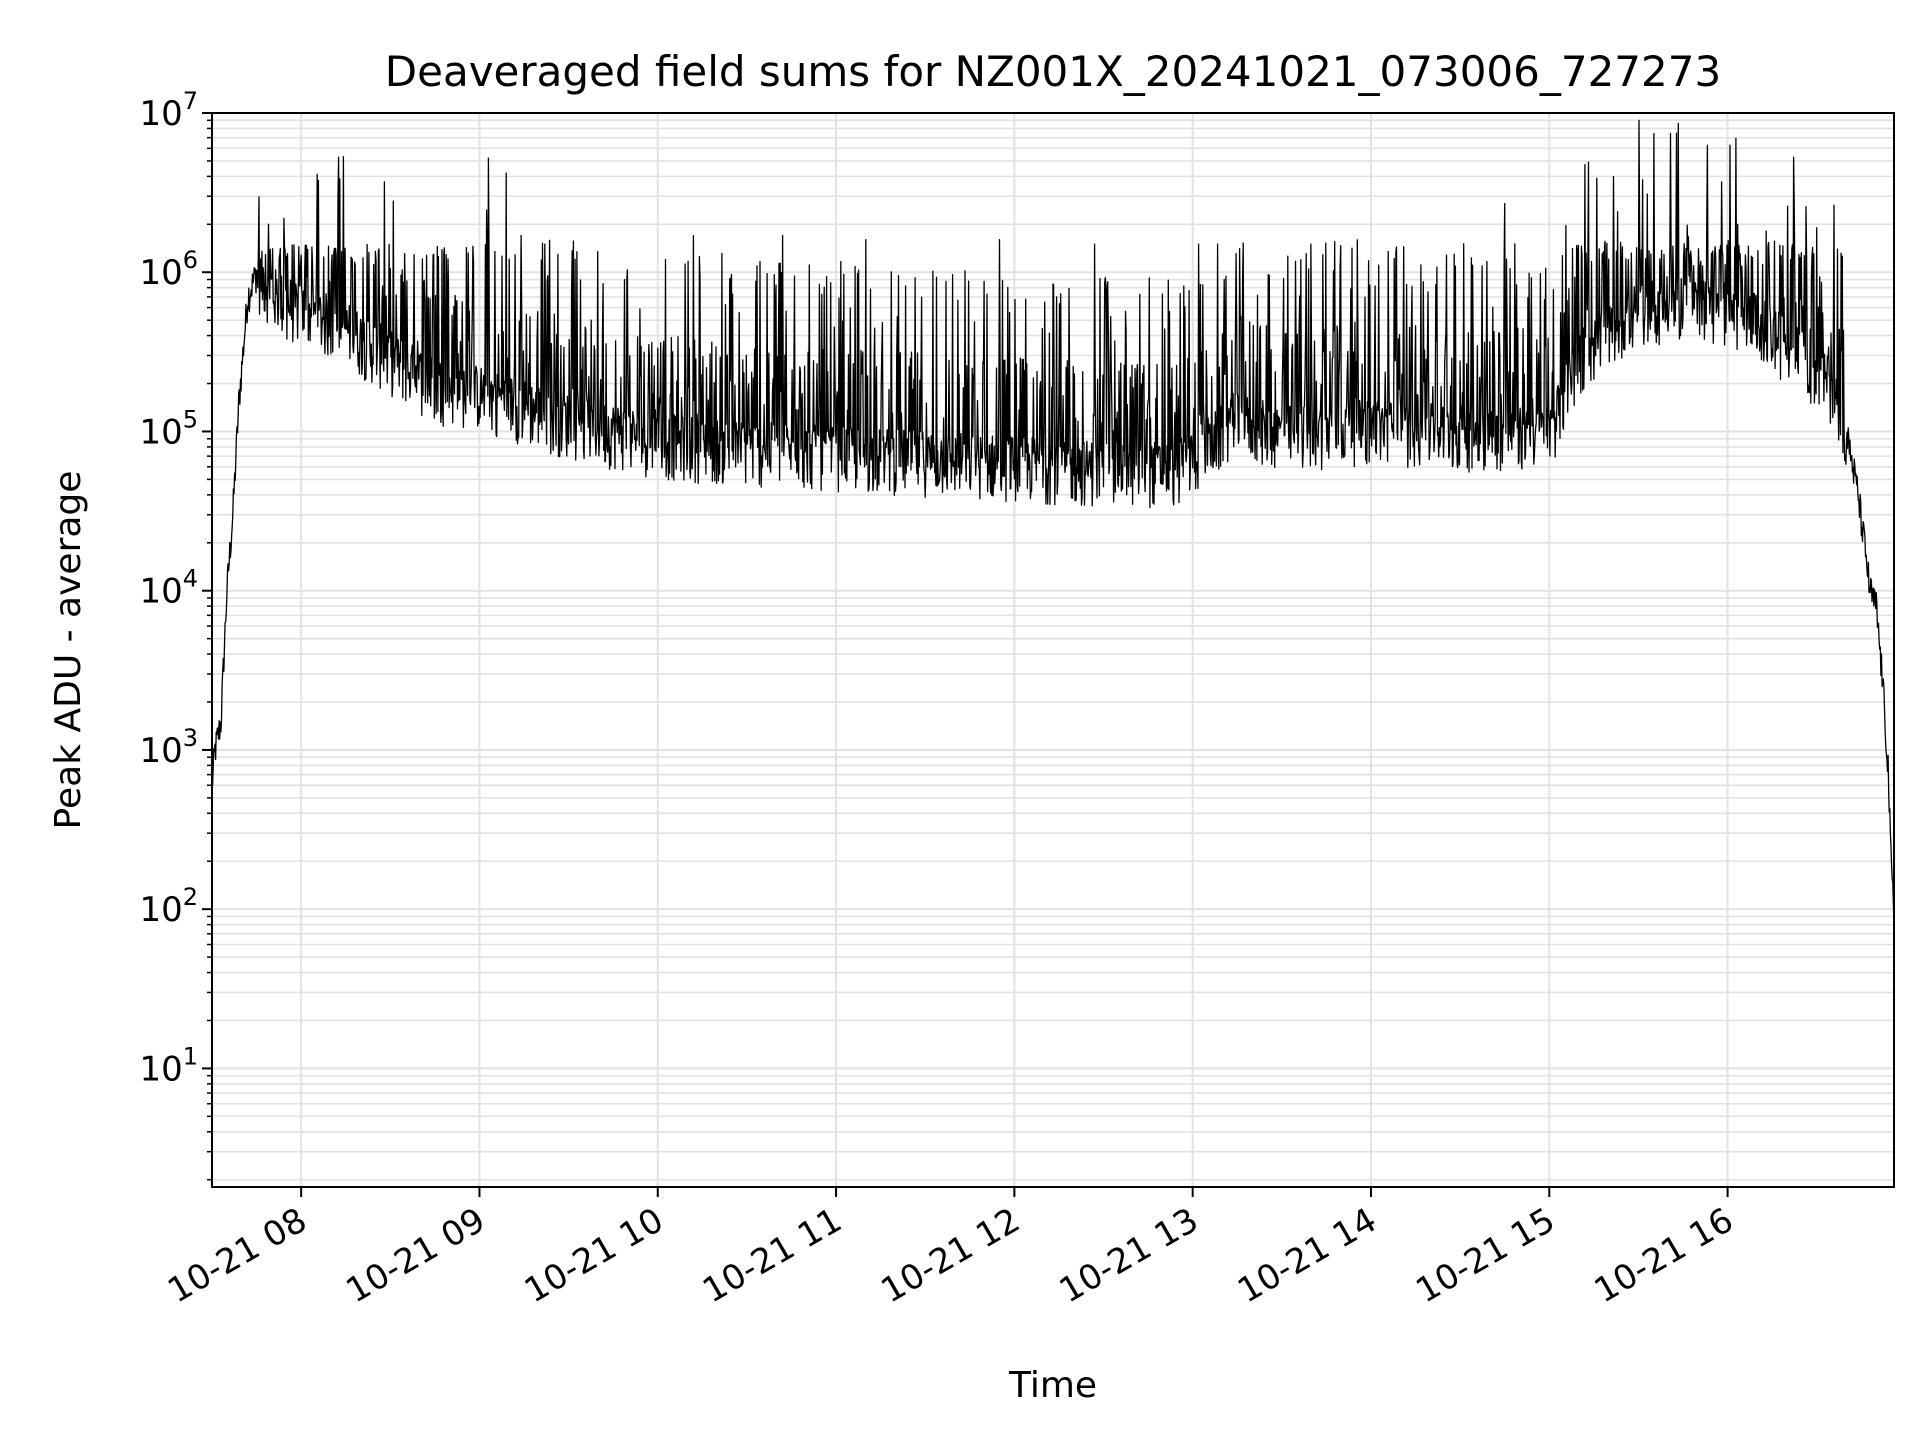 Image resolution: width=1920 pixels, height=1440 pixels. I want to click on y-tick-label: 10³, so click(168, 747).